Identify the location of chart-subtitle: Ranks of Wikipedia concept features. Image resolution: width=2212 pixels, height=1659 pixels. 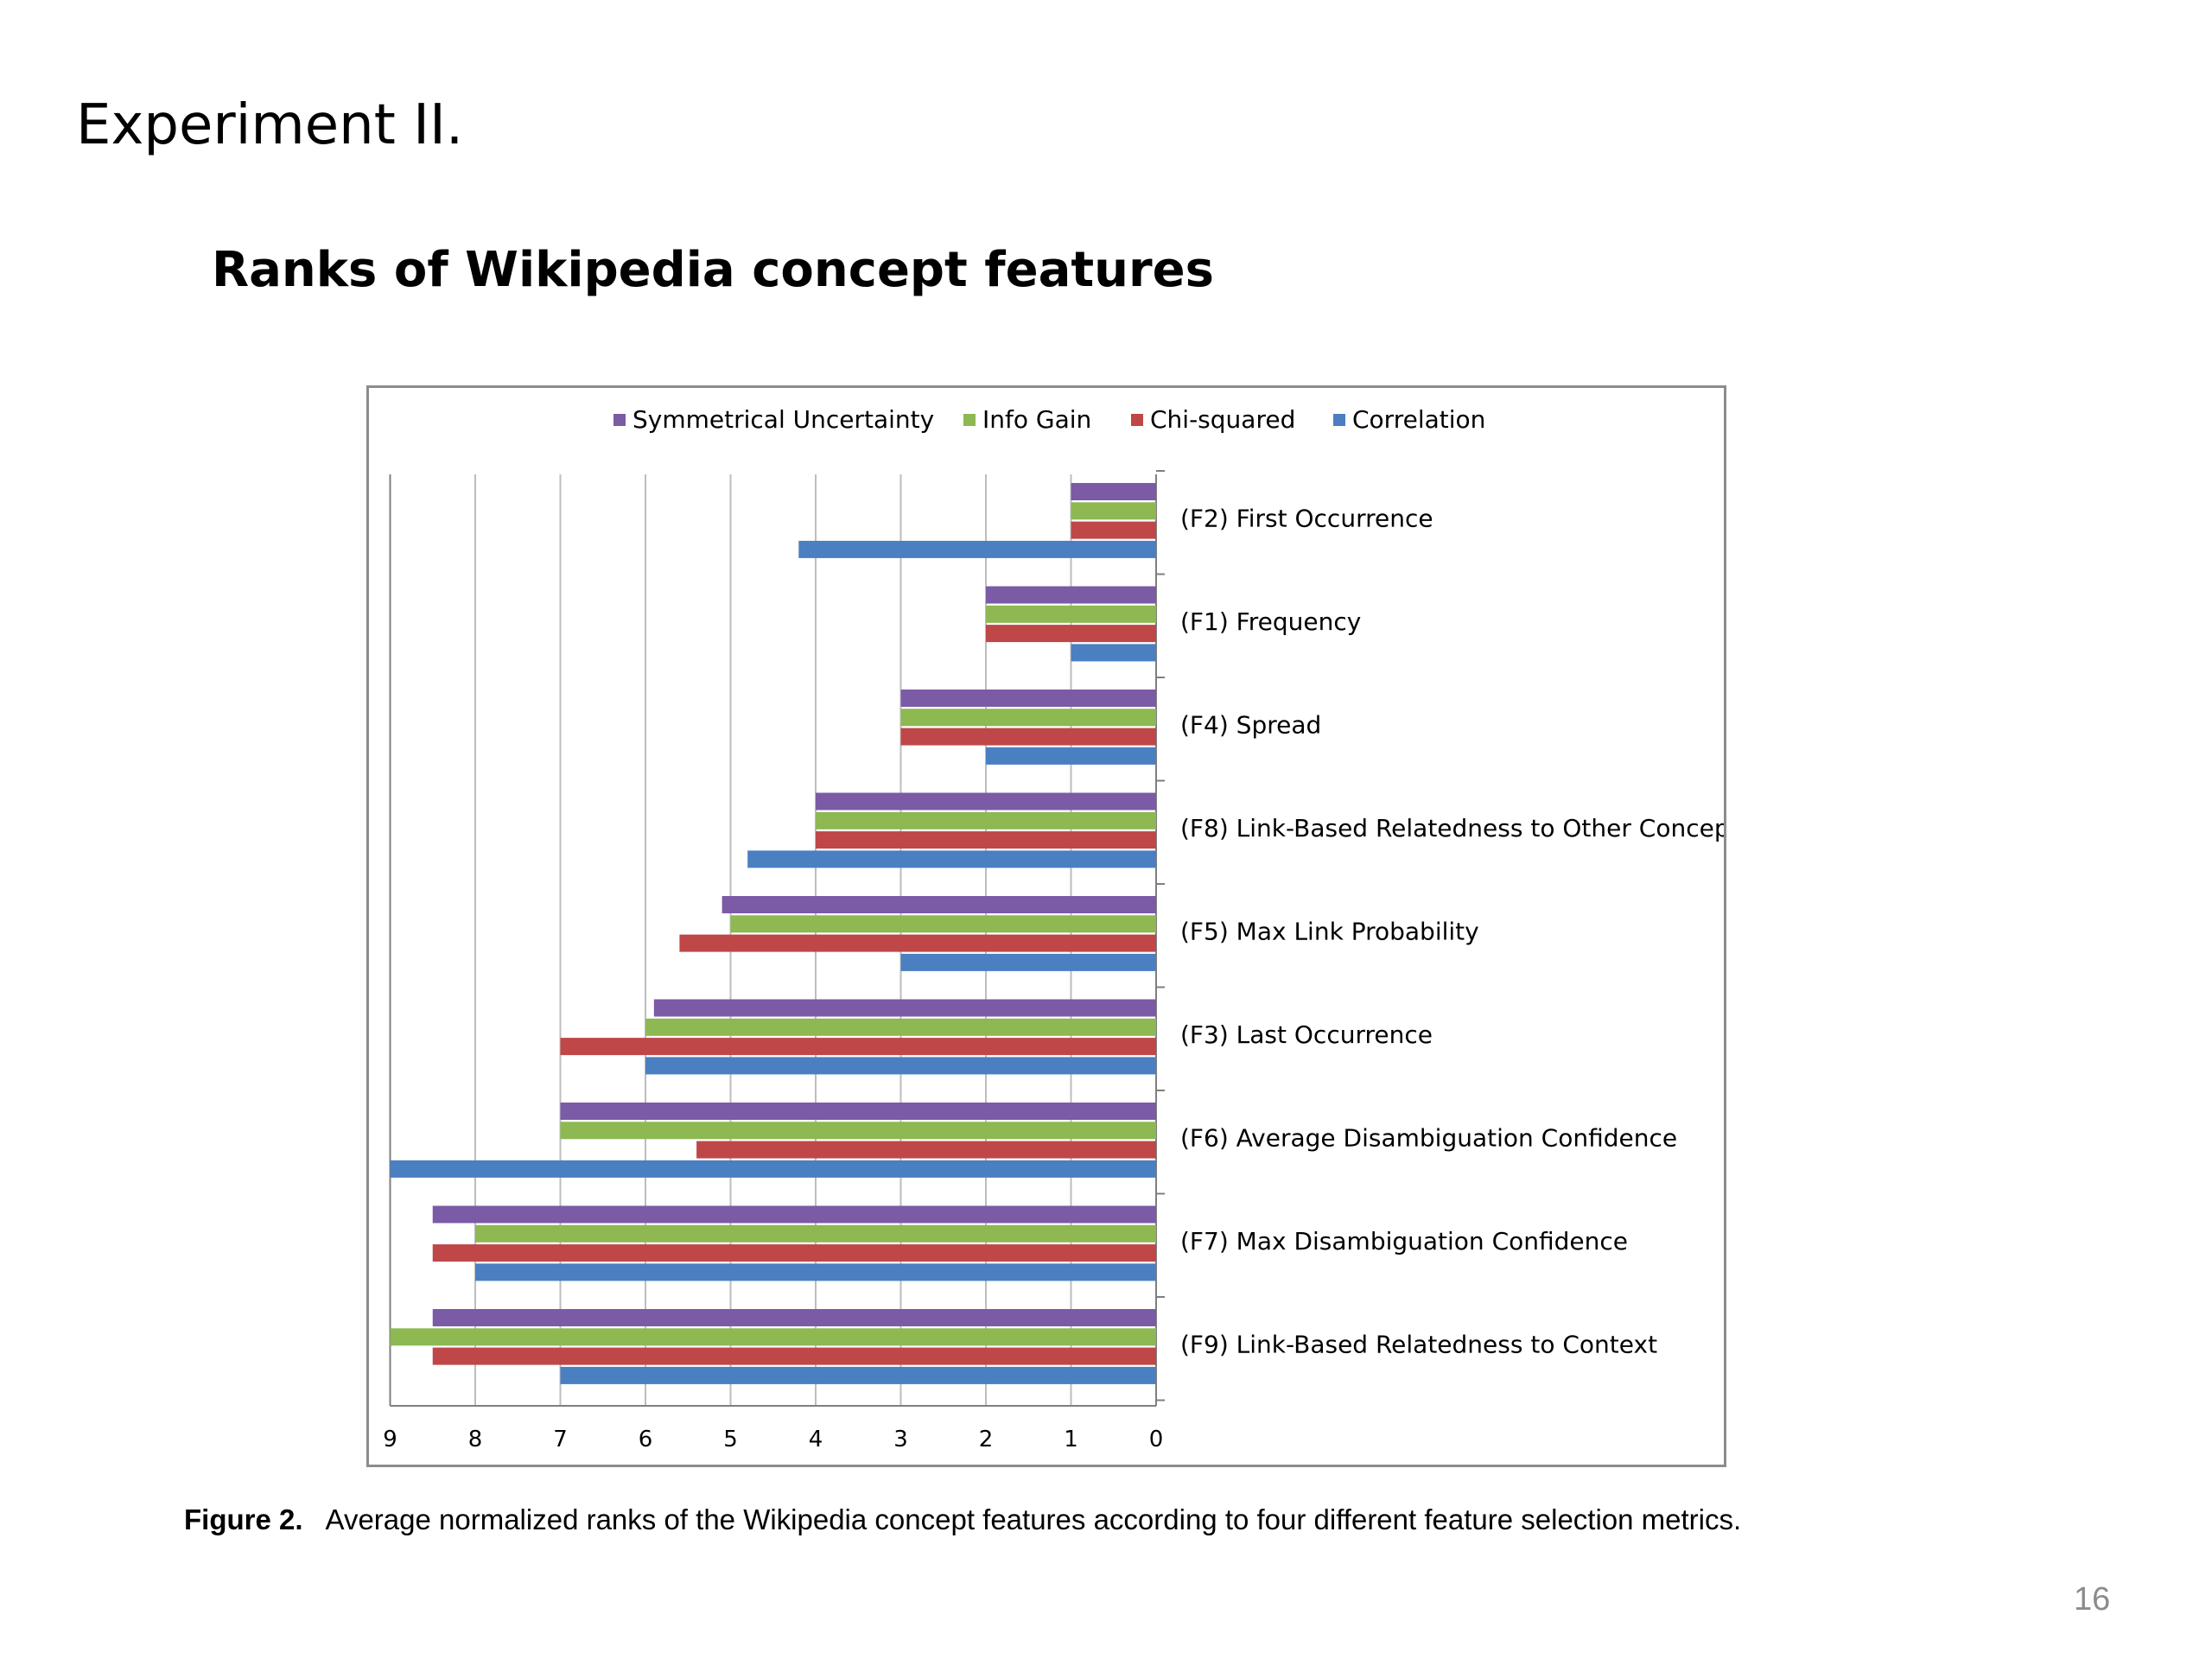
(713, 270).